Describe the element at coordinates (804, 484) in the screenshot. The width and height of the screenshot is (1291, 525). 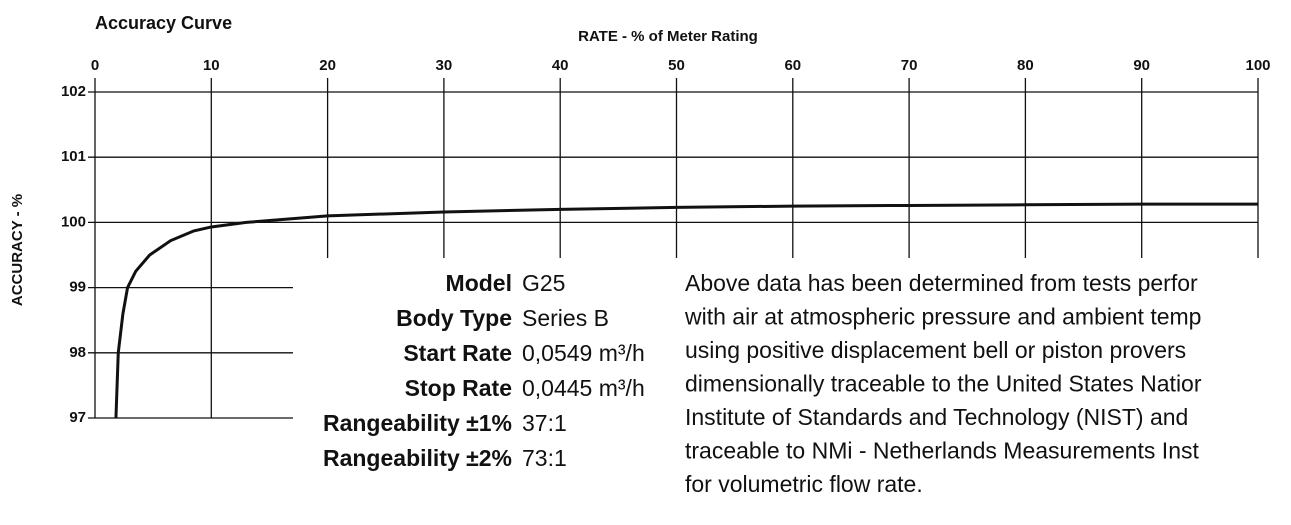
I see `note-line: for volumetric flow rate.` at that location.